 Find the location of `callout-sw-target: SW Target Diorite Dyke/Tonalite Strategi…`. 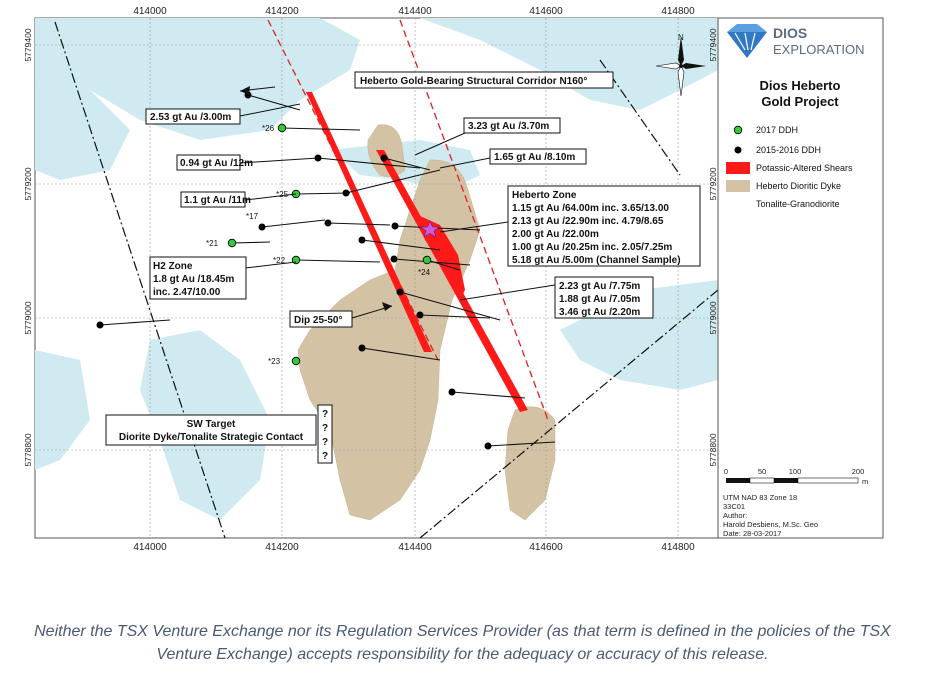

callout-sw-target: SW Target Diorite Dyke/Tonalite Strategi… is located at coordinates (211, 430).